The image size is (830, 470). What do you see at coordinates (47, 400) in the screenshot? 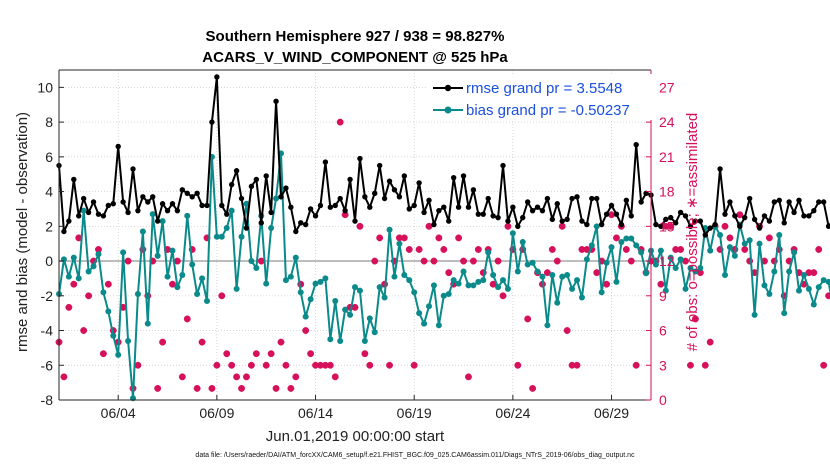
I see `y-tick-label: -8` at bounding box center [47, 400].